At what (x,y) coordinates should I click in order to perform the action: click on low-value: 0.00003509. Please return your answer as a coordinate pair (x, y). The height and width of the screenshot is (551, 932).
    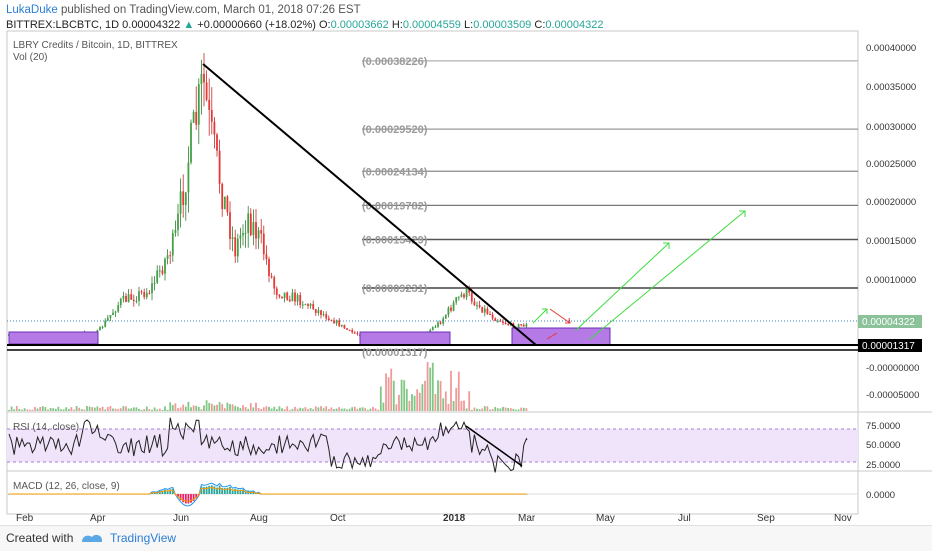
    Looking at the image, I should click on (502, 25).